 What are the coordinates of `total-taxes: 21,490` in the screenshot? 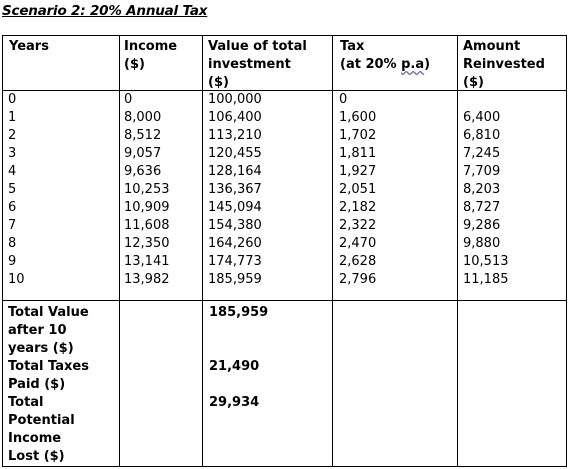 It's located at (234, 366).